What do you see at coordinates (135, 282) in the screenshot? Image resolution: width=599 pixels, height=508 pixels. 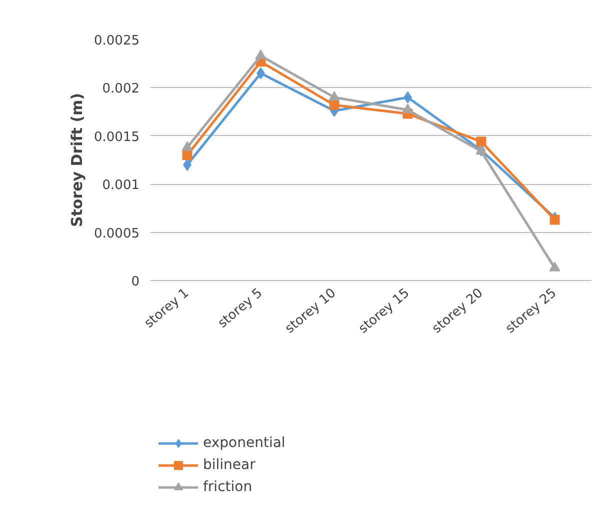 I see `y-tick-label: 0` at bounding box center [135, 282].